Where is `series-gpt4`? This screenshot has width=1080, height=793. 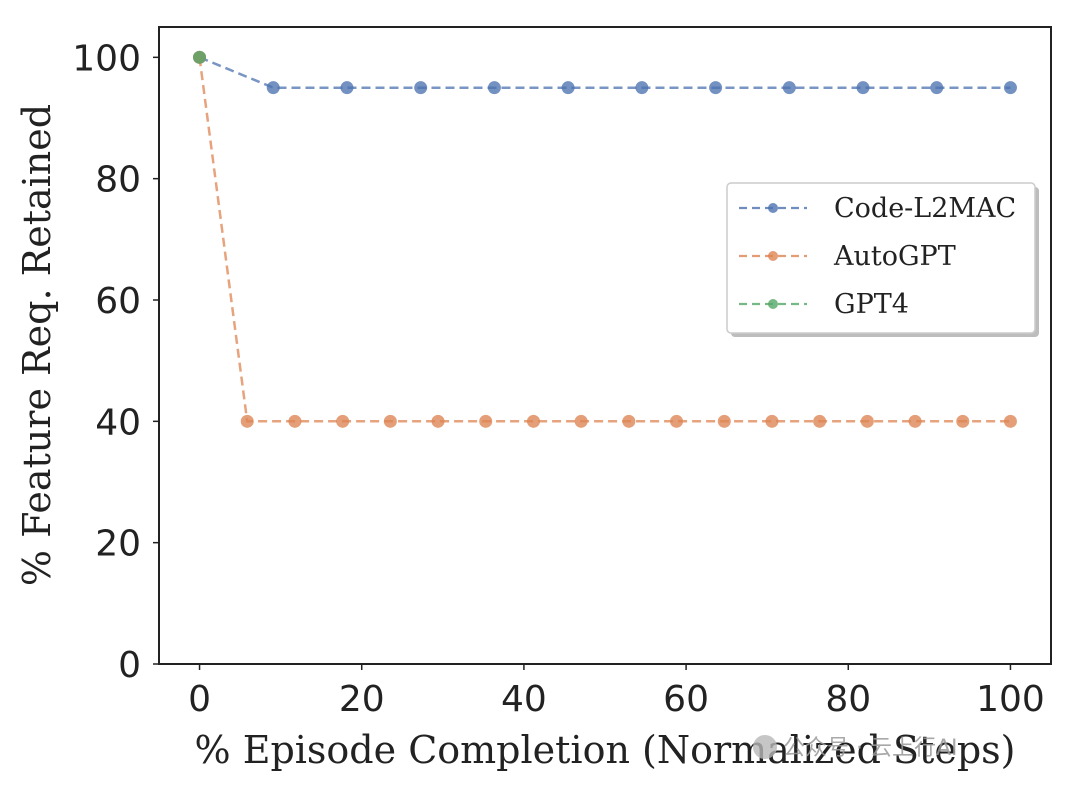
series-gpt4 is located at coordinates (200, 57).